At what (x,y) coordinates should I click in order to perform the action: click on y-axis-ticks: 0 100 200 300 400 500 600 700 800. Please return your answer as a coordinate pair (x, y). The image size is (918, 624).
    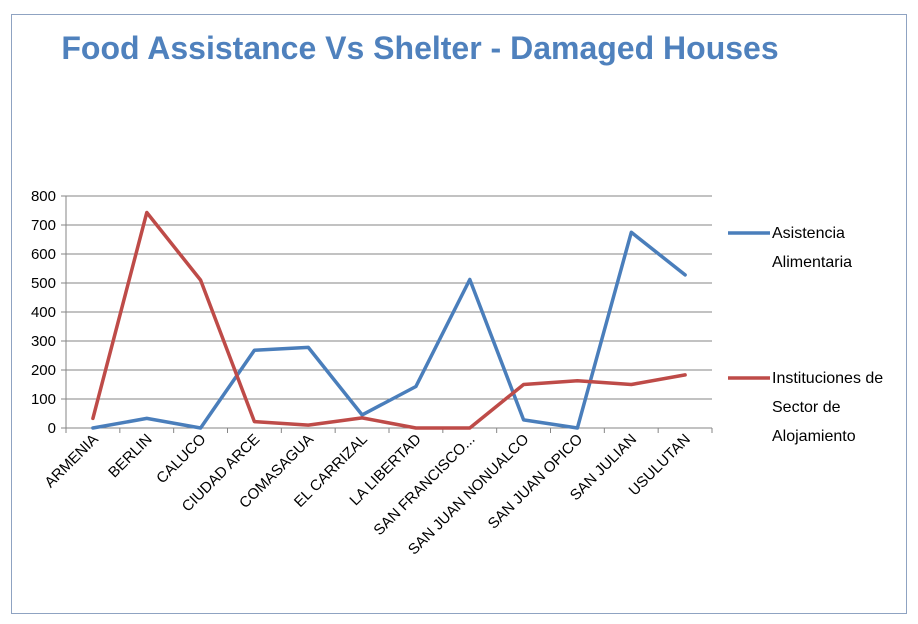
    Looking at the image, I should click on (48, 312).